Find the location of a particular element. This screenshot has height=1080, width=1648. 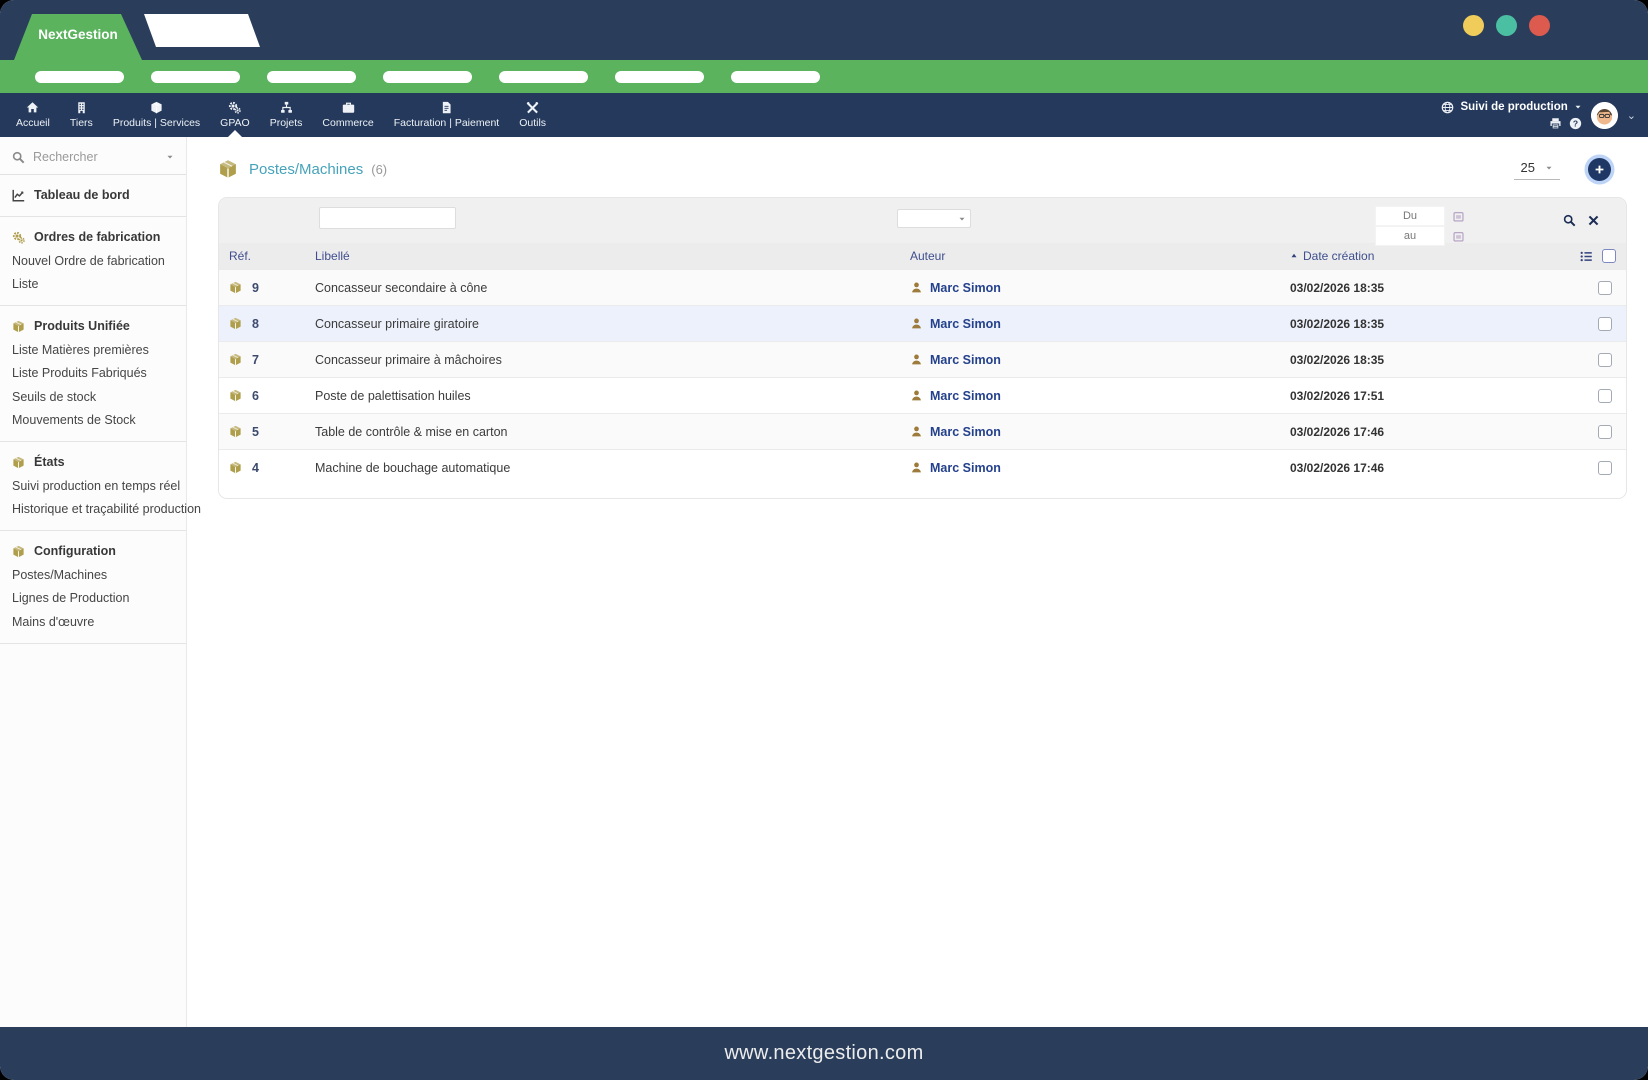

sidebar-item-mouvements-de-stock: Mouvements de Stock is located at coordinates (74, 420).